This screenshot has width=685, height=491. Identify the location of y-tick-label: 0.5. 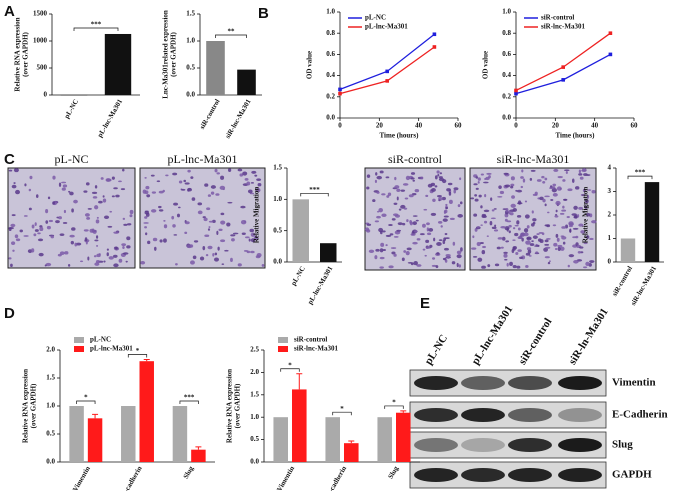
(277, 230).